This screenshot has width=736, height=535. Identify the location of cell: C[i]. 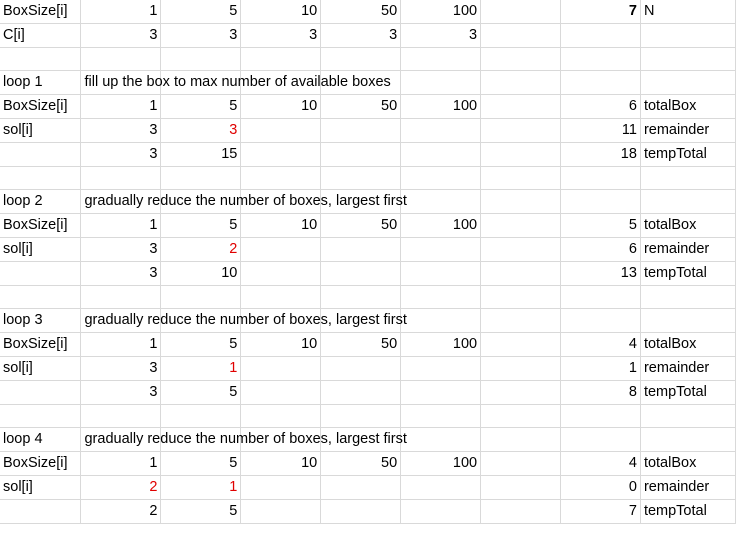
(41, 35).